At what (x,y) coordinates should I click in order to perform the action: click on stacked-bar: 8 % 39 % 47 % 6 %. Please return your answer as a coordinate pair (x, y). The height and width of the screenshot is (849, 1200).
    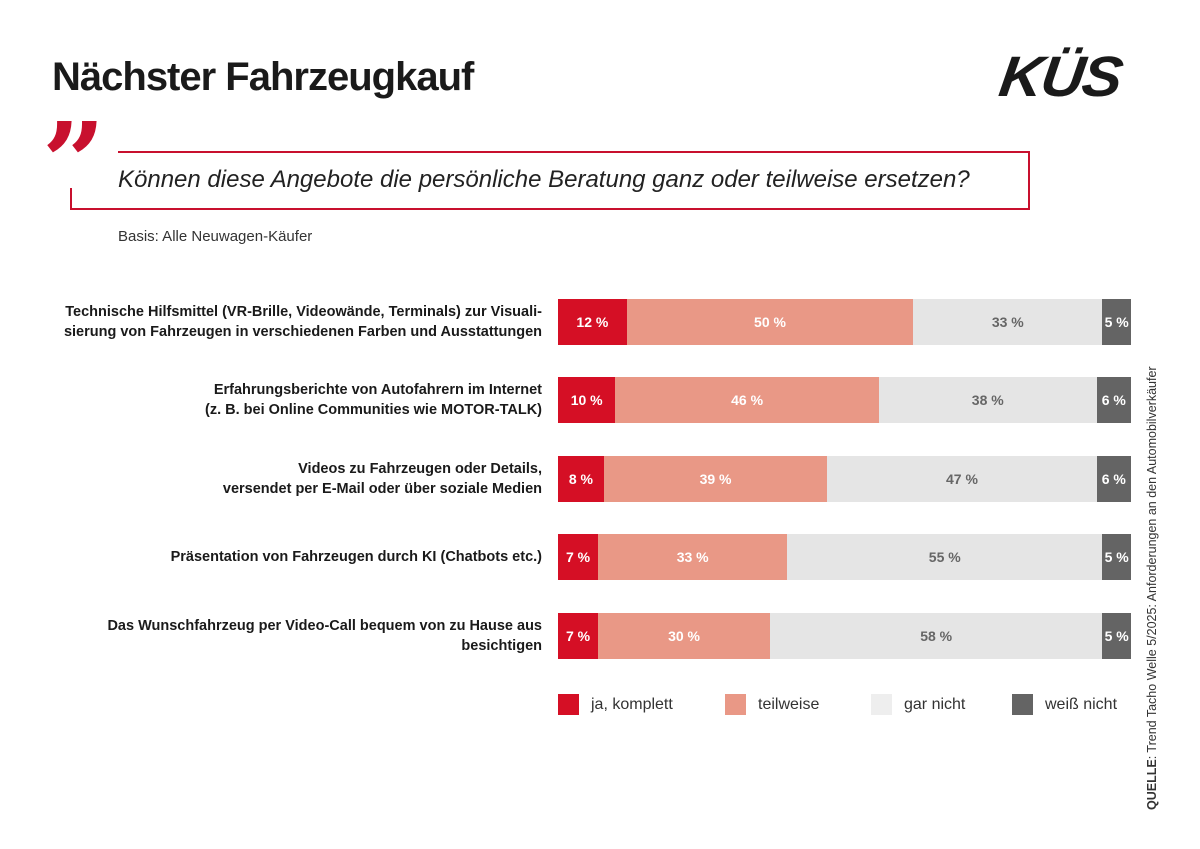
    Looking at the image, I should click on (844, 479).